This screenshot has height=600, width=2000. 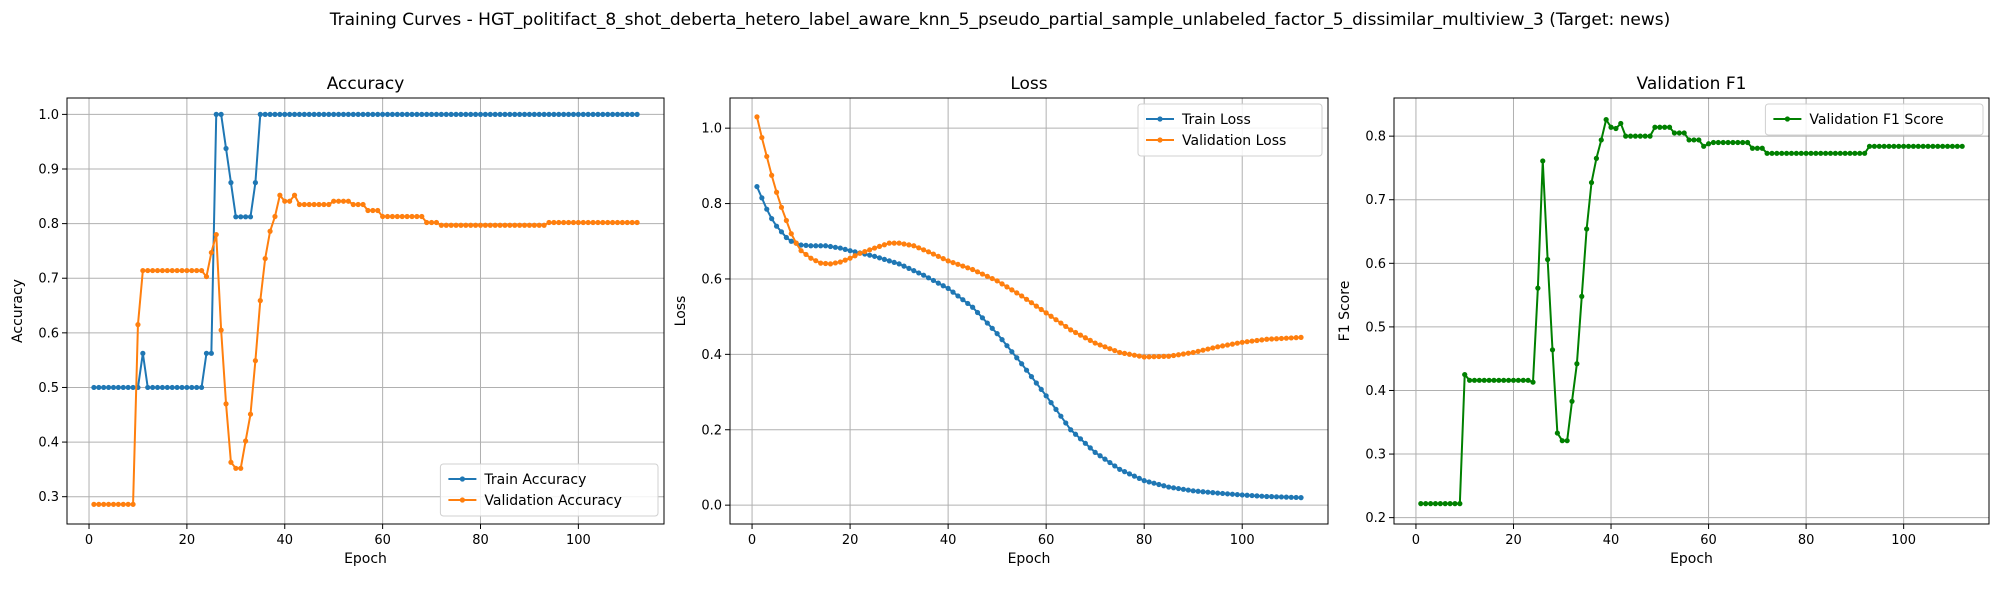 I want to click on accuracy-xtick-label: 60, so click(x=382, y=540).